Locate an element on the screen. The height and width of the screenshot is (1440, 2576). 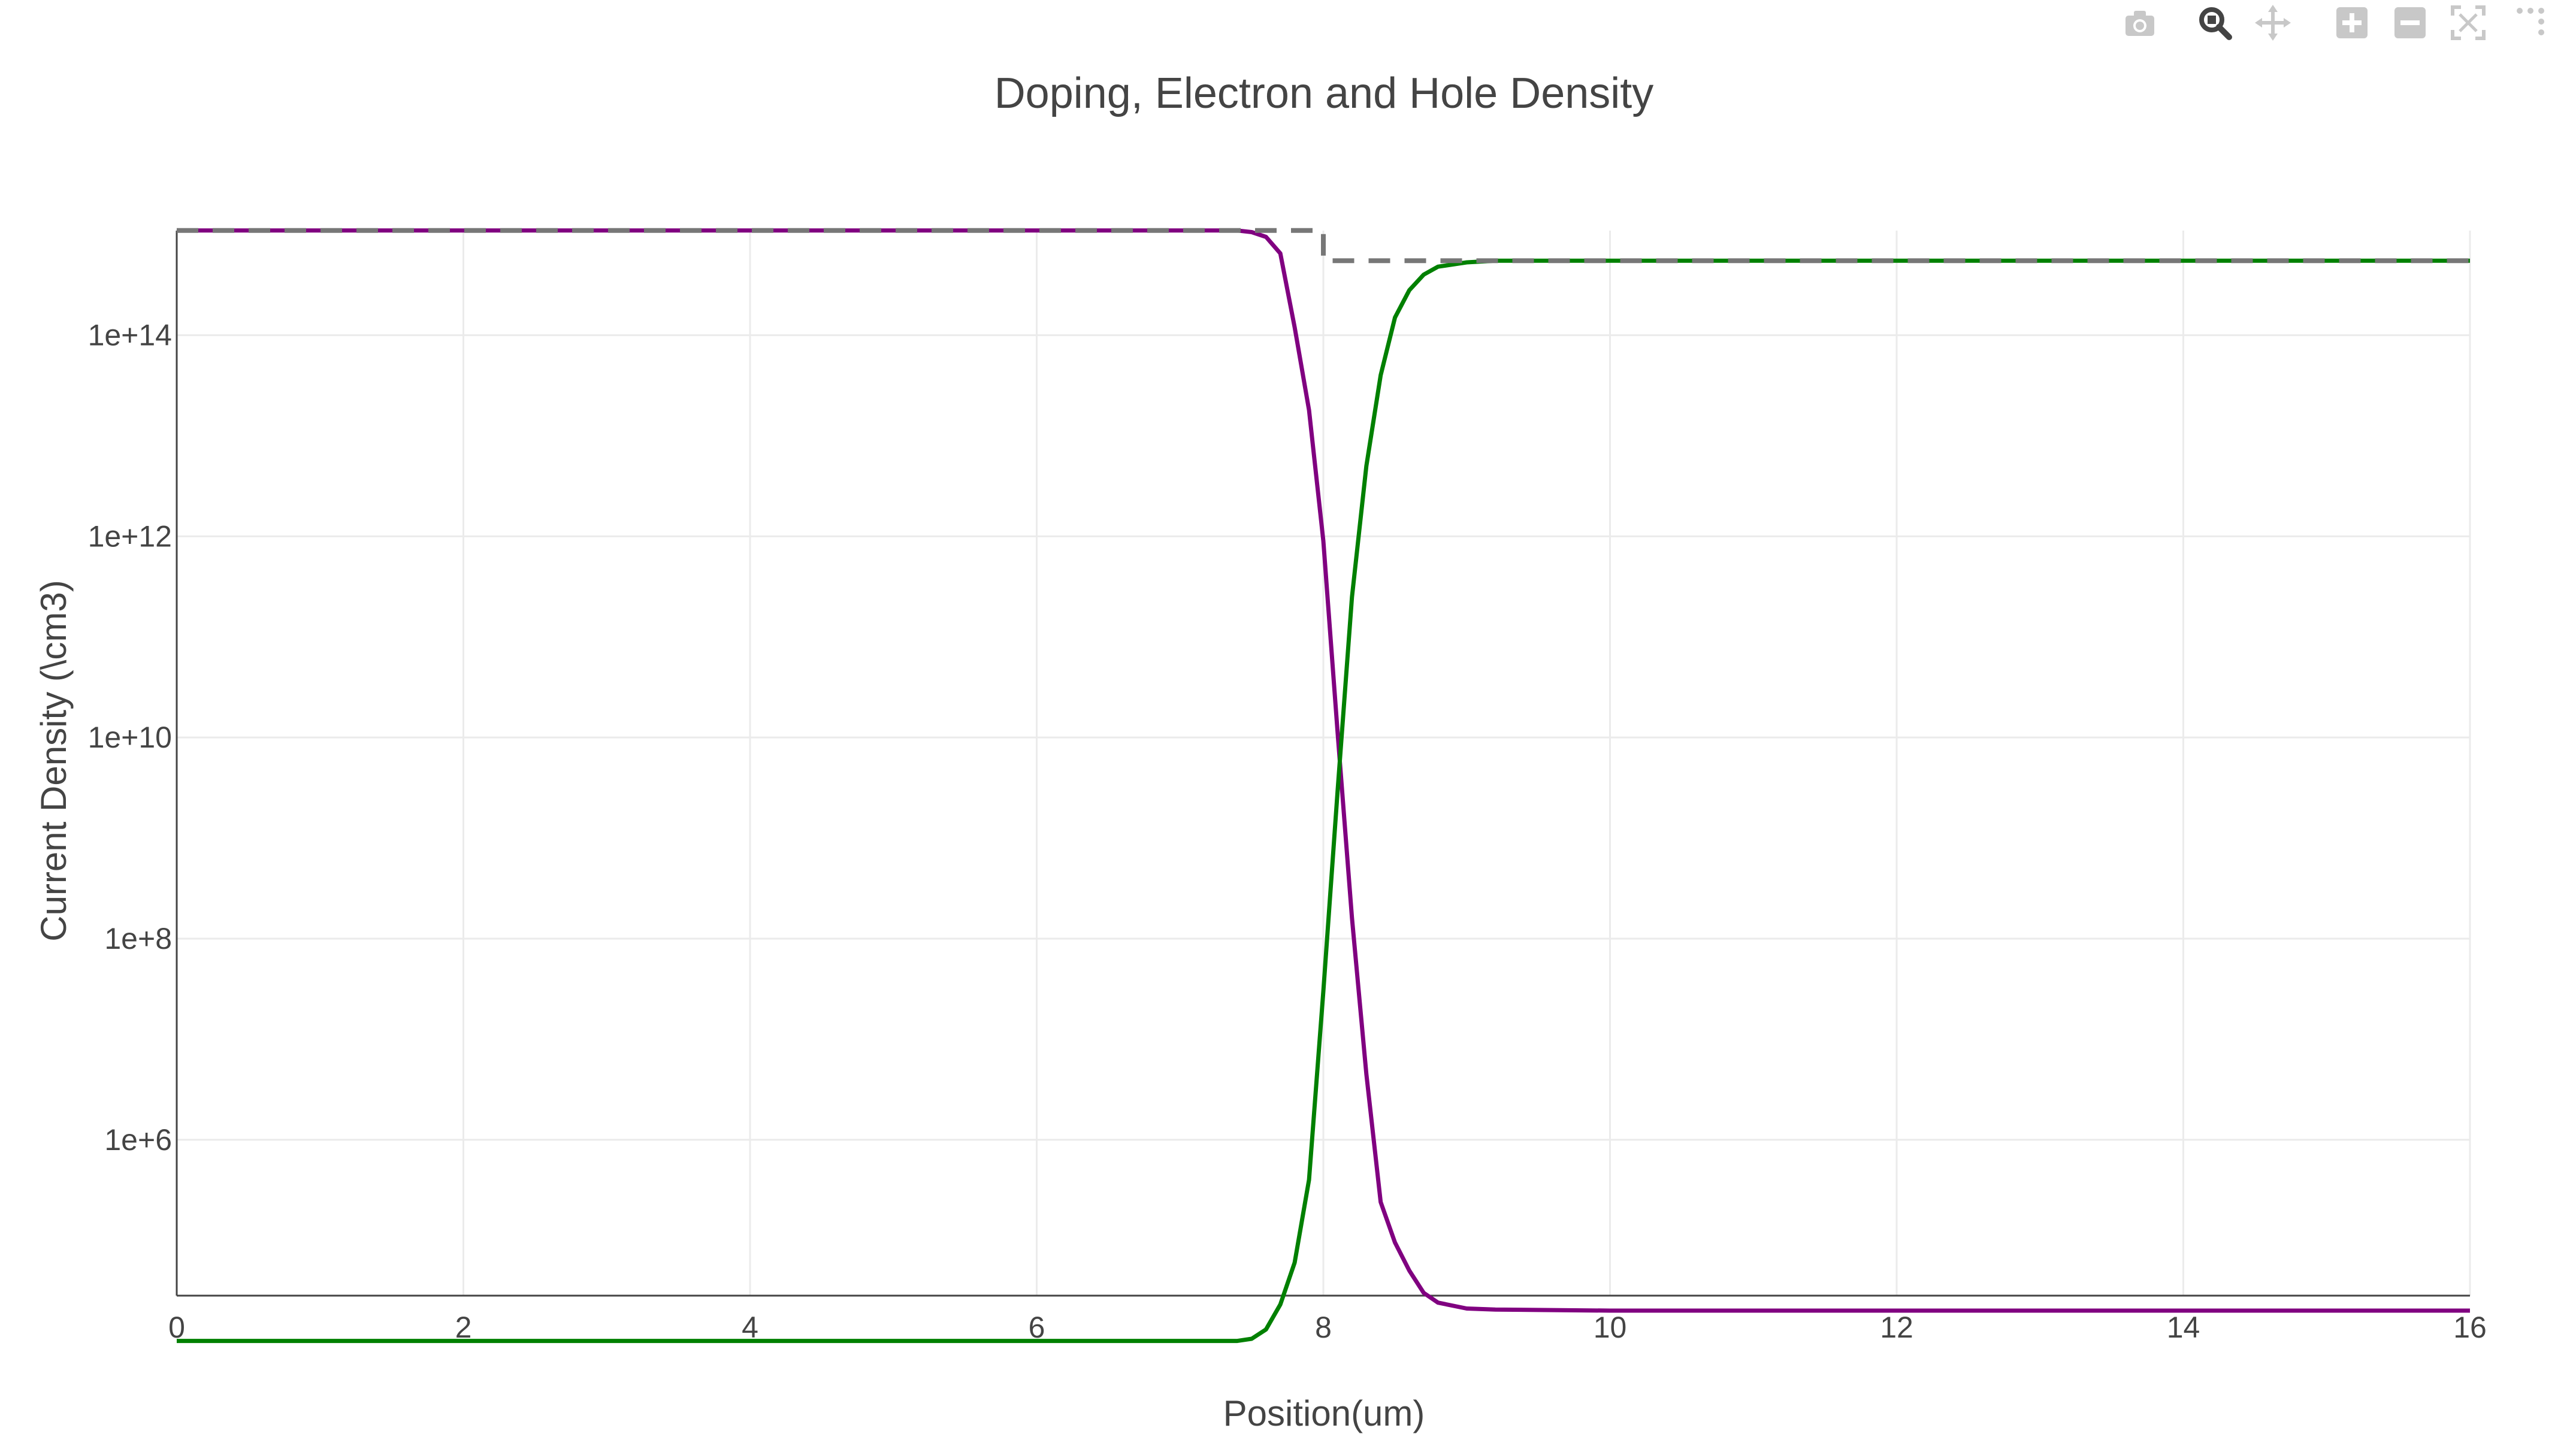
autoscale-icon is located at coordinates (2468, 23).